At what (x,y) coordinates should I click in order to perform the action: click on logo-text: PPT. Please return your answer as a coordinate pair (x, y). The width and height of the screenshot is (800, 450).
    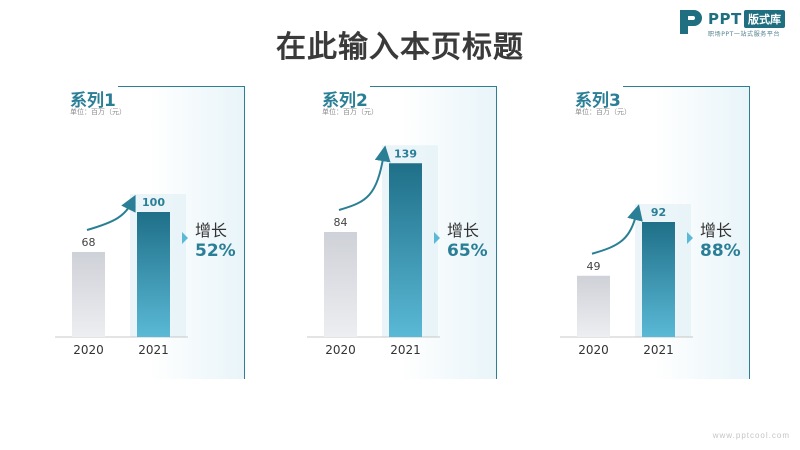
    Looking at the image, I should click on (725, 19).